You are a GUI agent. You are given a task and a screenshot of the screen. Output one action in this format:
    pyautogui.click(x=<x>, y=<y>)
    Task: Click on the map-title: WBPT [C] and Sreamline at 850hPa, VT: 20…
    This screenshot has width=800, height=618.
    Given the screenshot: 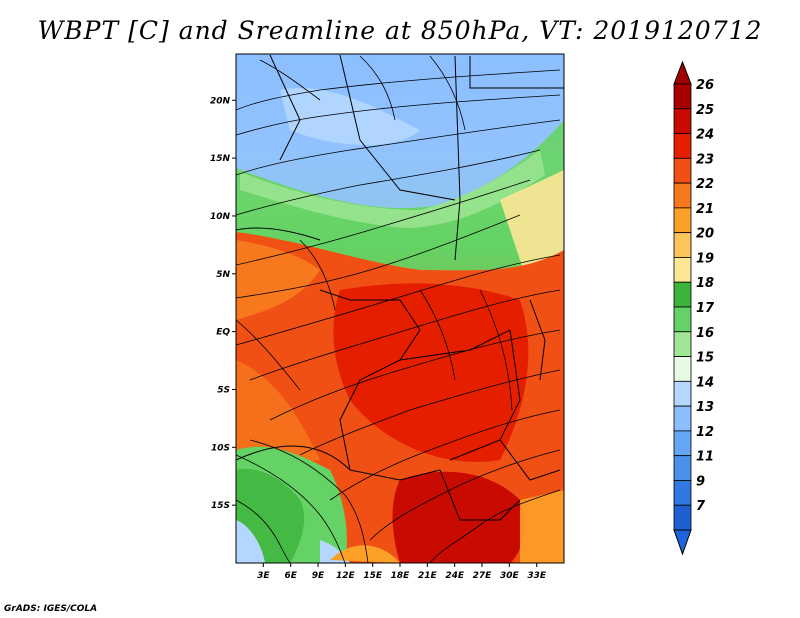 What is the action you would take?
    pyautogui.click(x=400, y=30)
    